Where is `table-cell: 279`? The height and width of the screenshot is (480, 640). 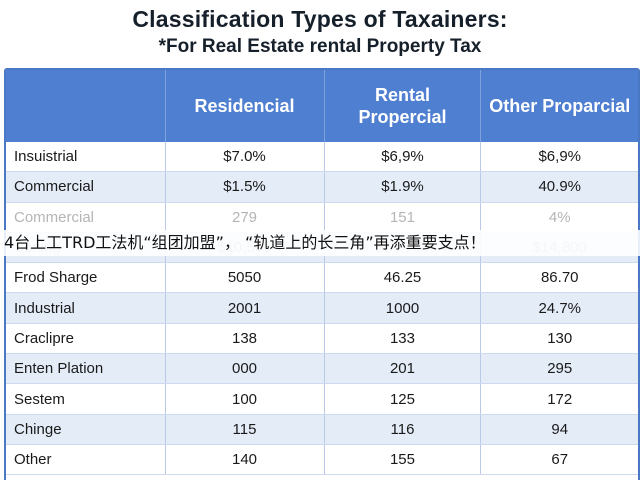
table-cell: 279 is located at coordinates (245, 217).